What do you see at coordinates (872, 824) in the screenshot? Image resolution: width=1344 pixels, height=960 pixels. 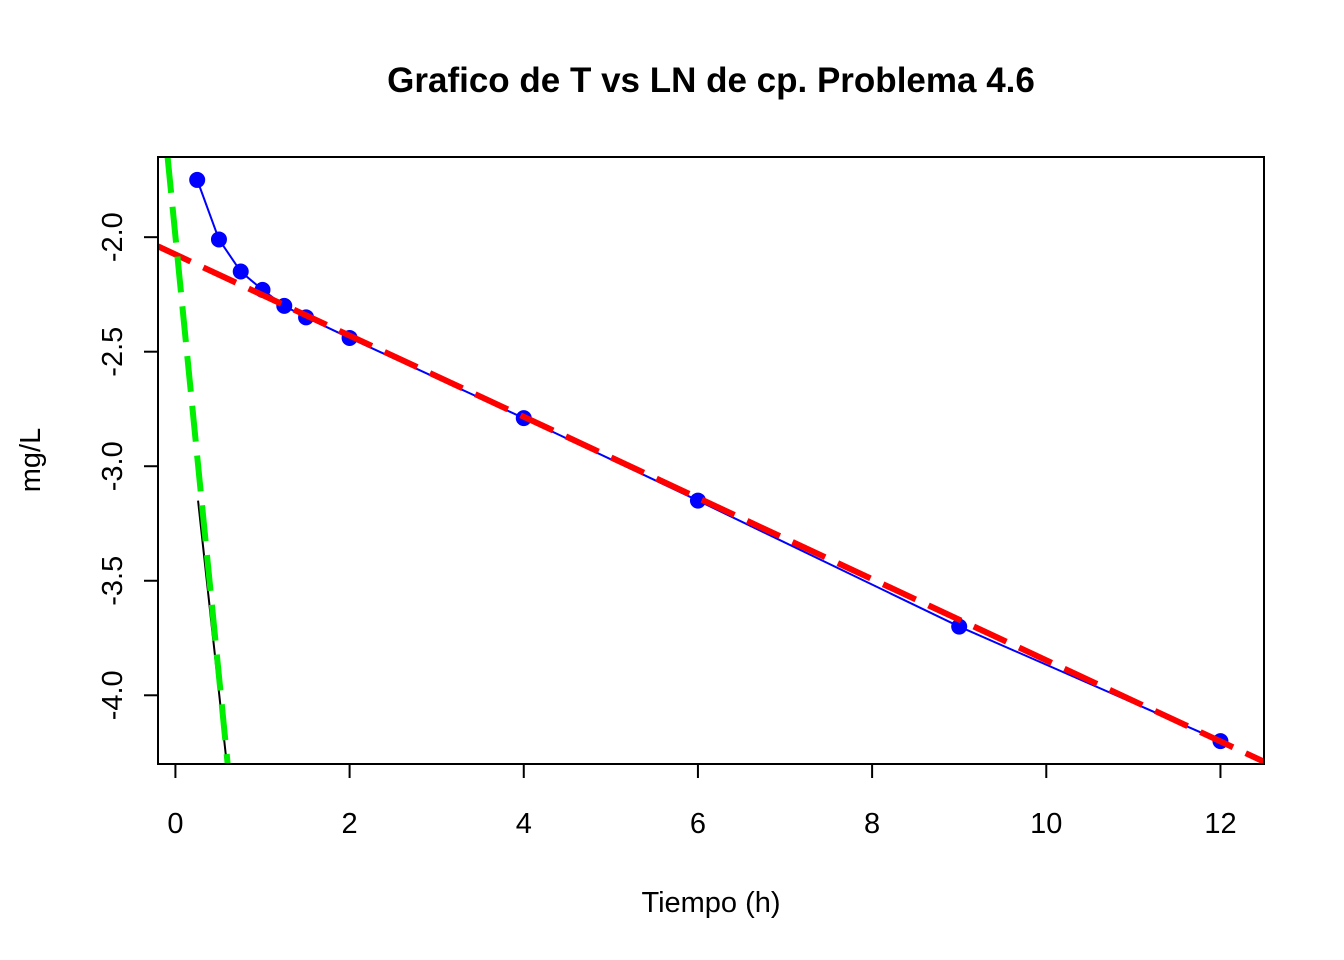 I see `x-tick-label: 8` at bounding box center [872, 824].